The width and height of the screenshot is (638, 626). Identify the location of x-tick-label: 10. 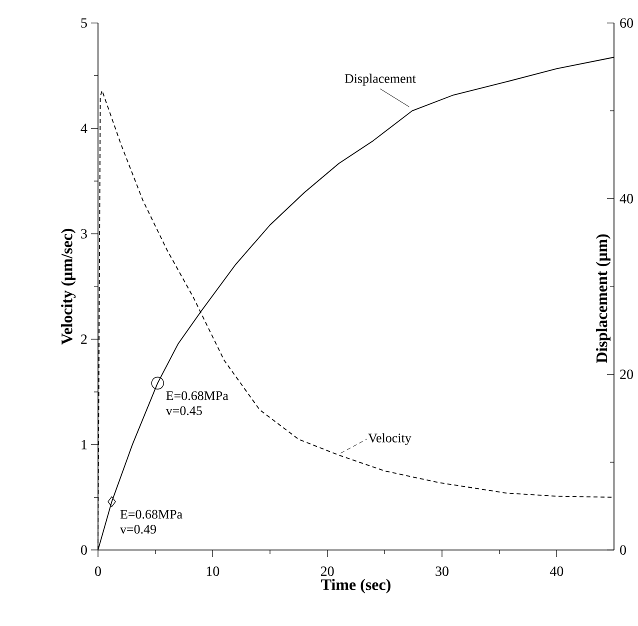
(213, 571).